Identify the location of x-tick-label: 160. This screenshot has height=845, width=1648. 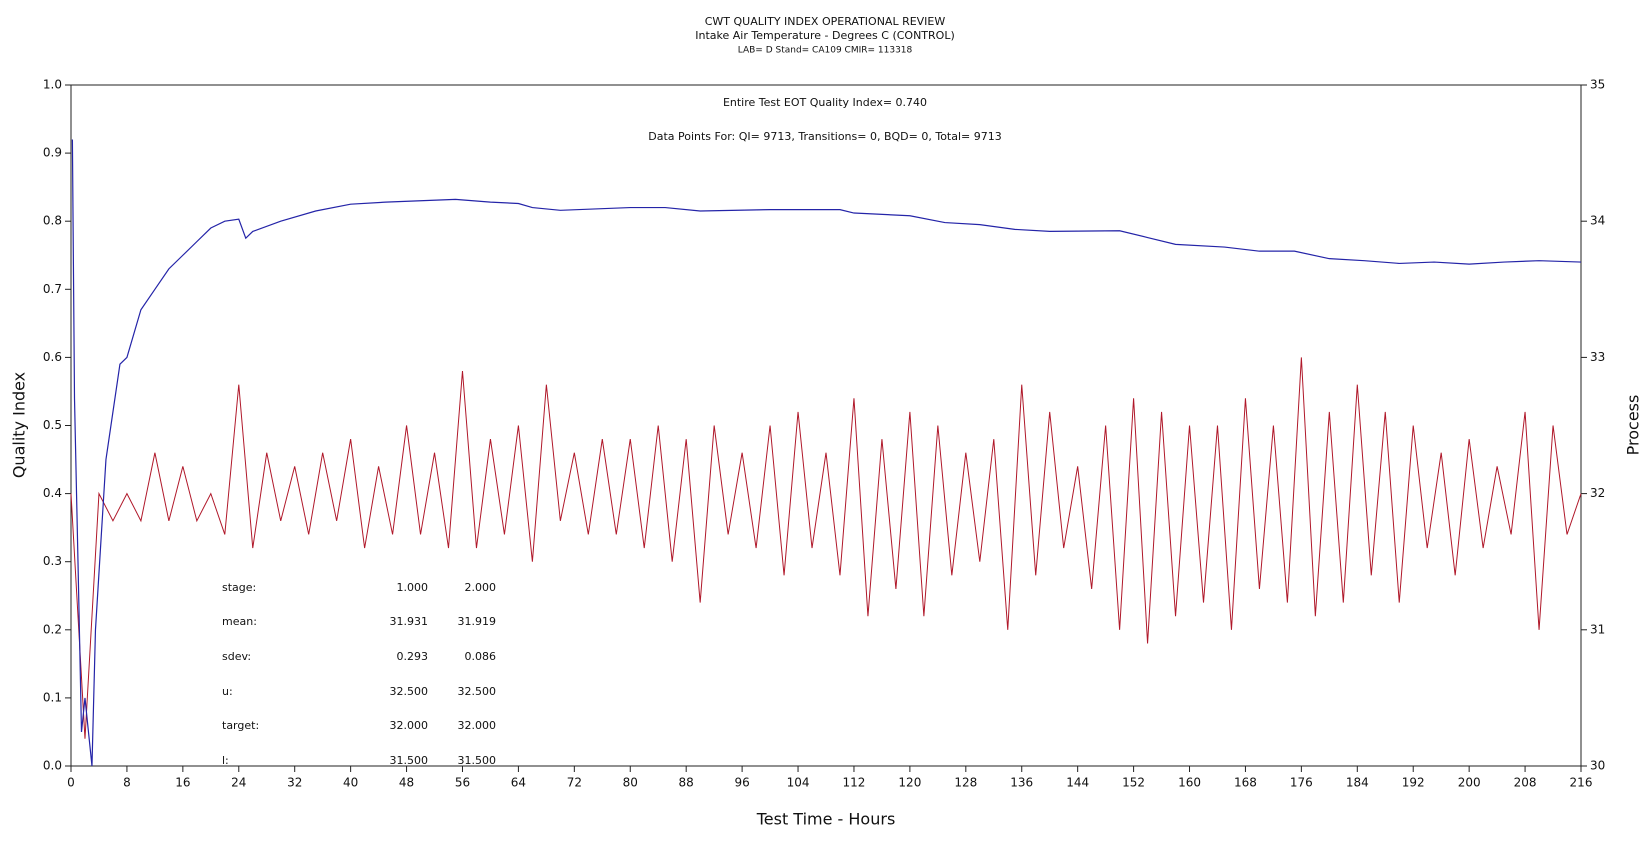
(1189, 783).